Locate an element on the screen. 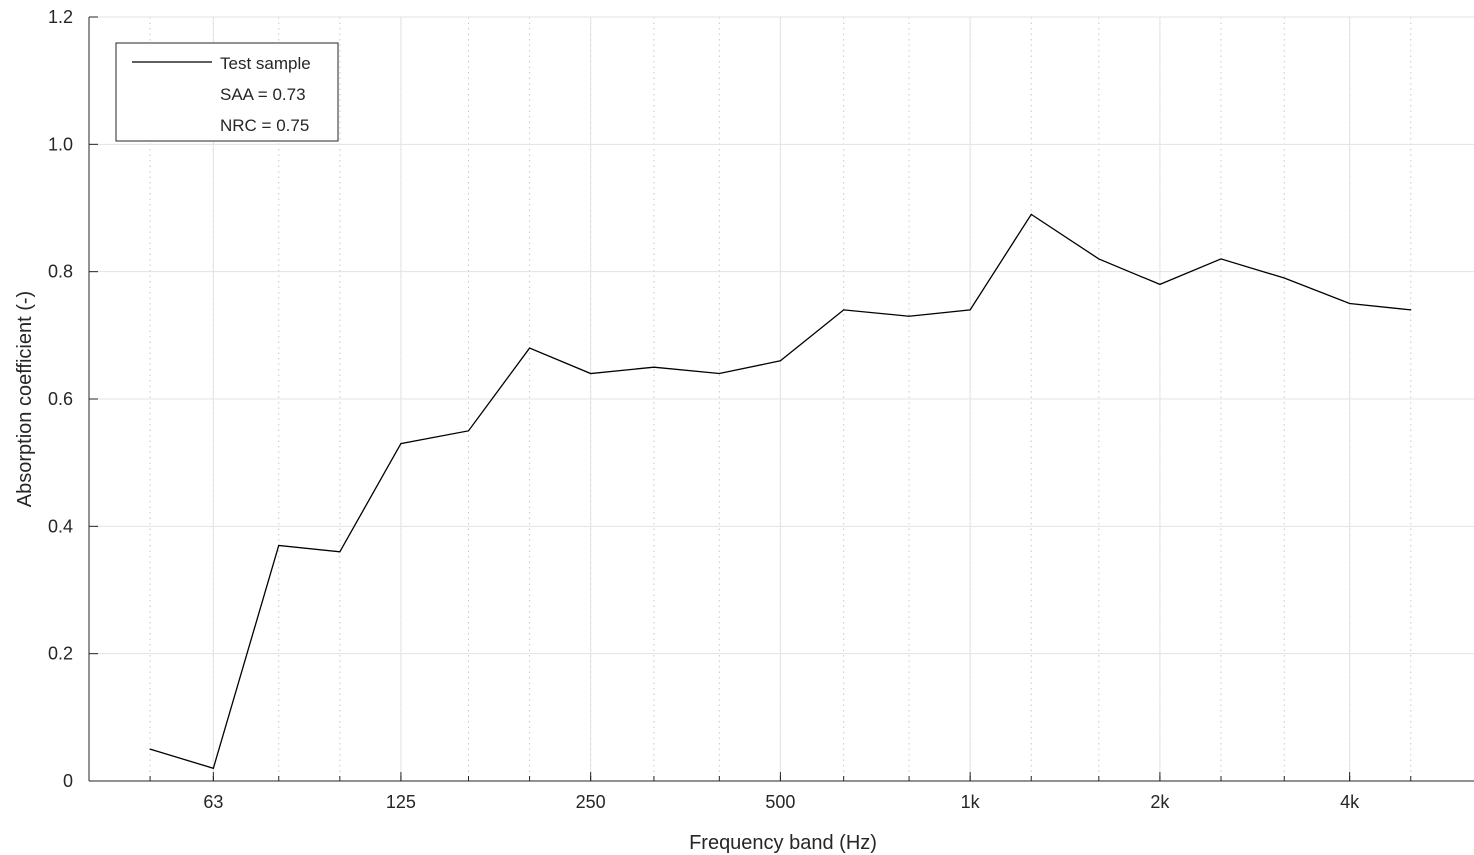 The height and width of the screenshot is (855, 1474). legend: Test sample SAA = 0.73 NRC = 0.75 is located at coordinates (227, 92).